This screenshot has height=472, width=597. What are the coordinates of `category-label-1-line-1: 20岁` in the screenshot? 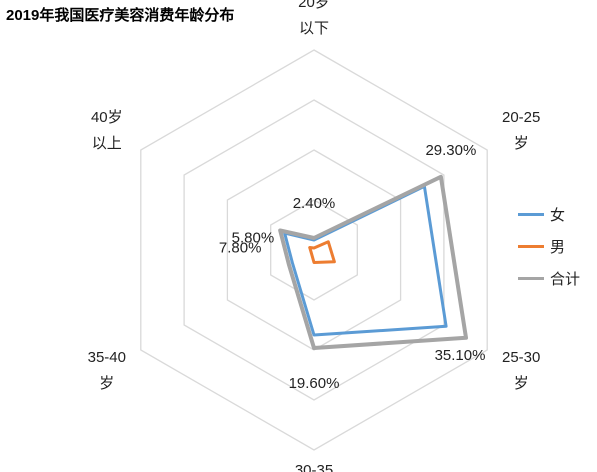 It's located at (314, 5).